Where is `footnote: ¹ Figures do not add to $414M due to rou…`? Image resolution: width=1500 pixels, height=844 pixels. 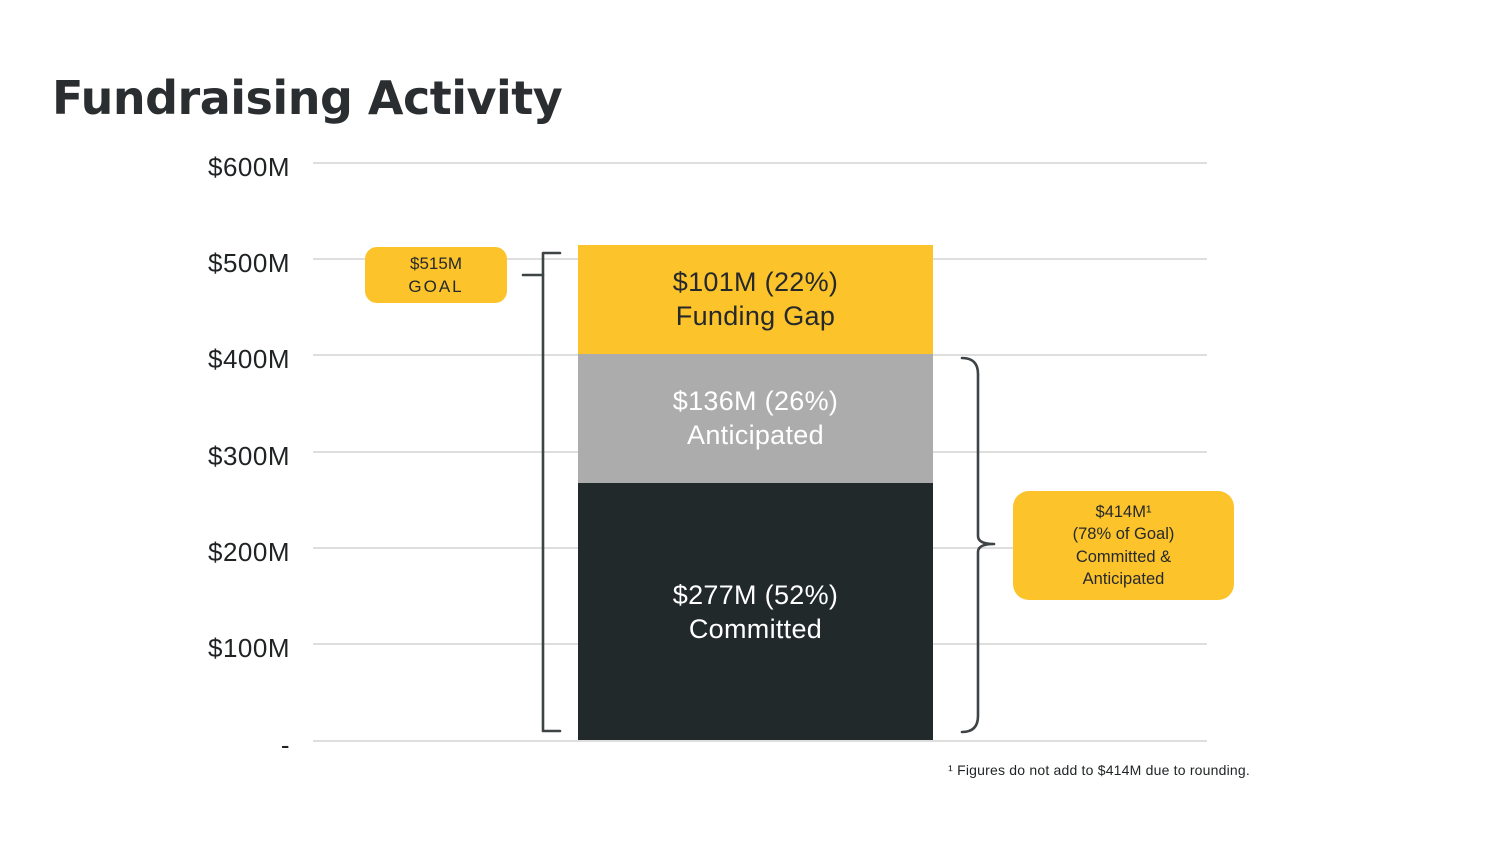
footnote: ¹ Figures do not add to $414M due to rou… is located at coordinates (1099, 770).